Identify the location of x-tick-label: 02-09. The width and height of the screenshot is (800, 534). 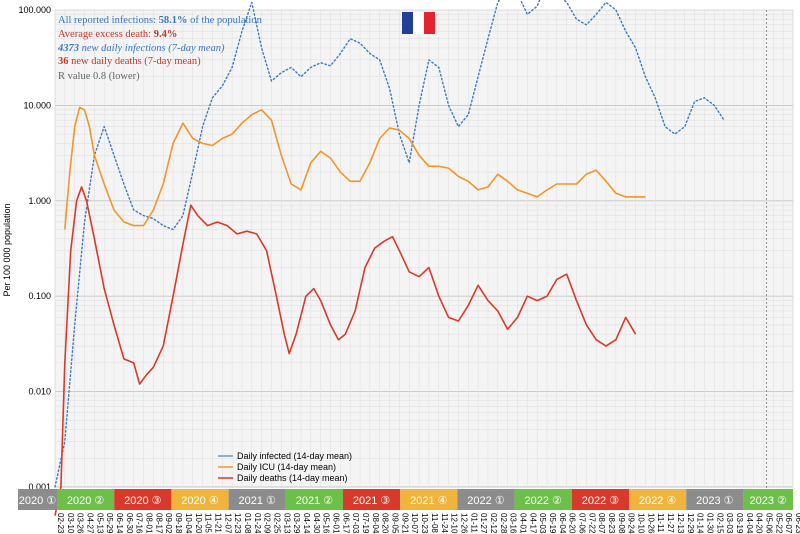
(267, 523).